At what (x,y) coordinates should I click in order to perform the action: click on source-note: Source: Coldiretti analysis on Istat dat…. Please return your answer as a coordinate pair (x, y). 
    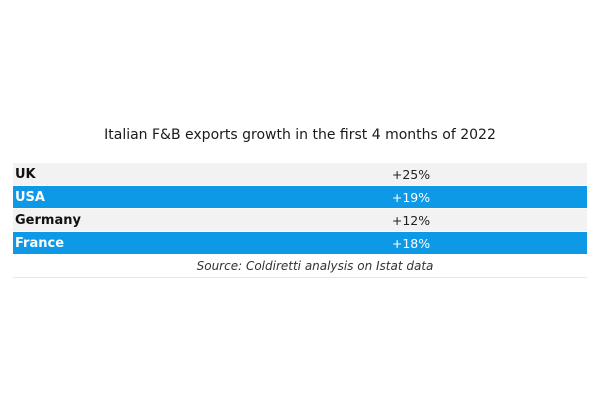
    Looking at the image, I should click on (300, 266).